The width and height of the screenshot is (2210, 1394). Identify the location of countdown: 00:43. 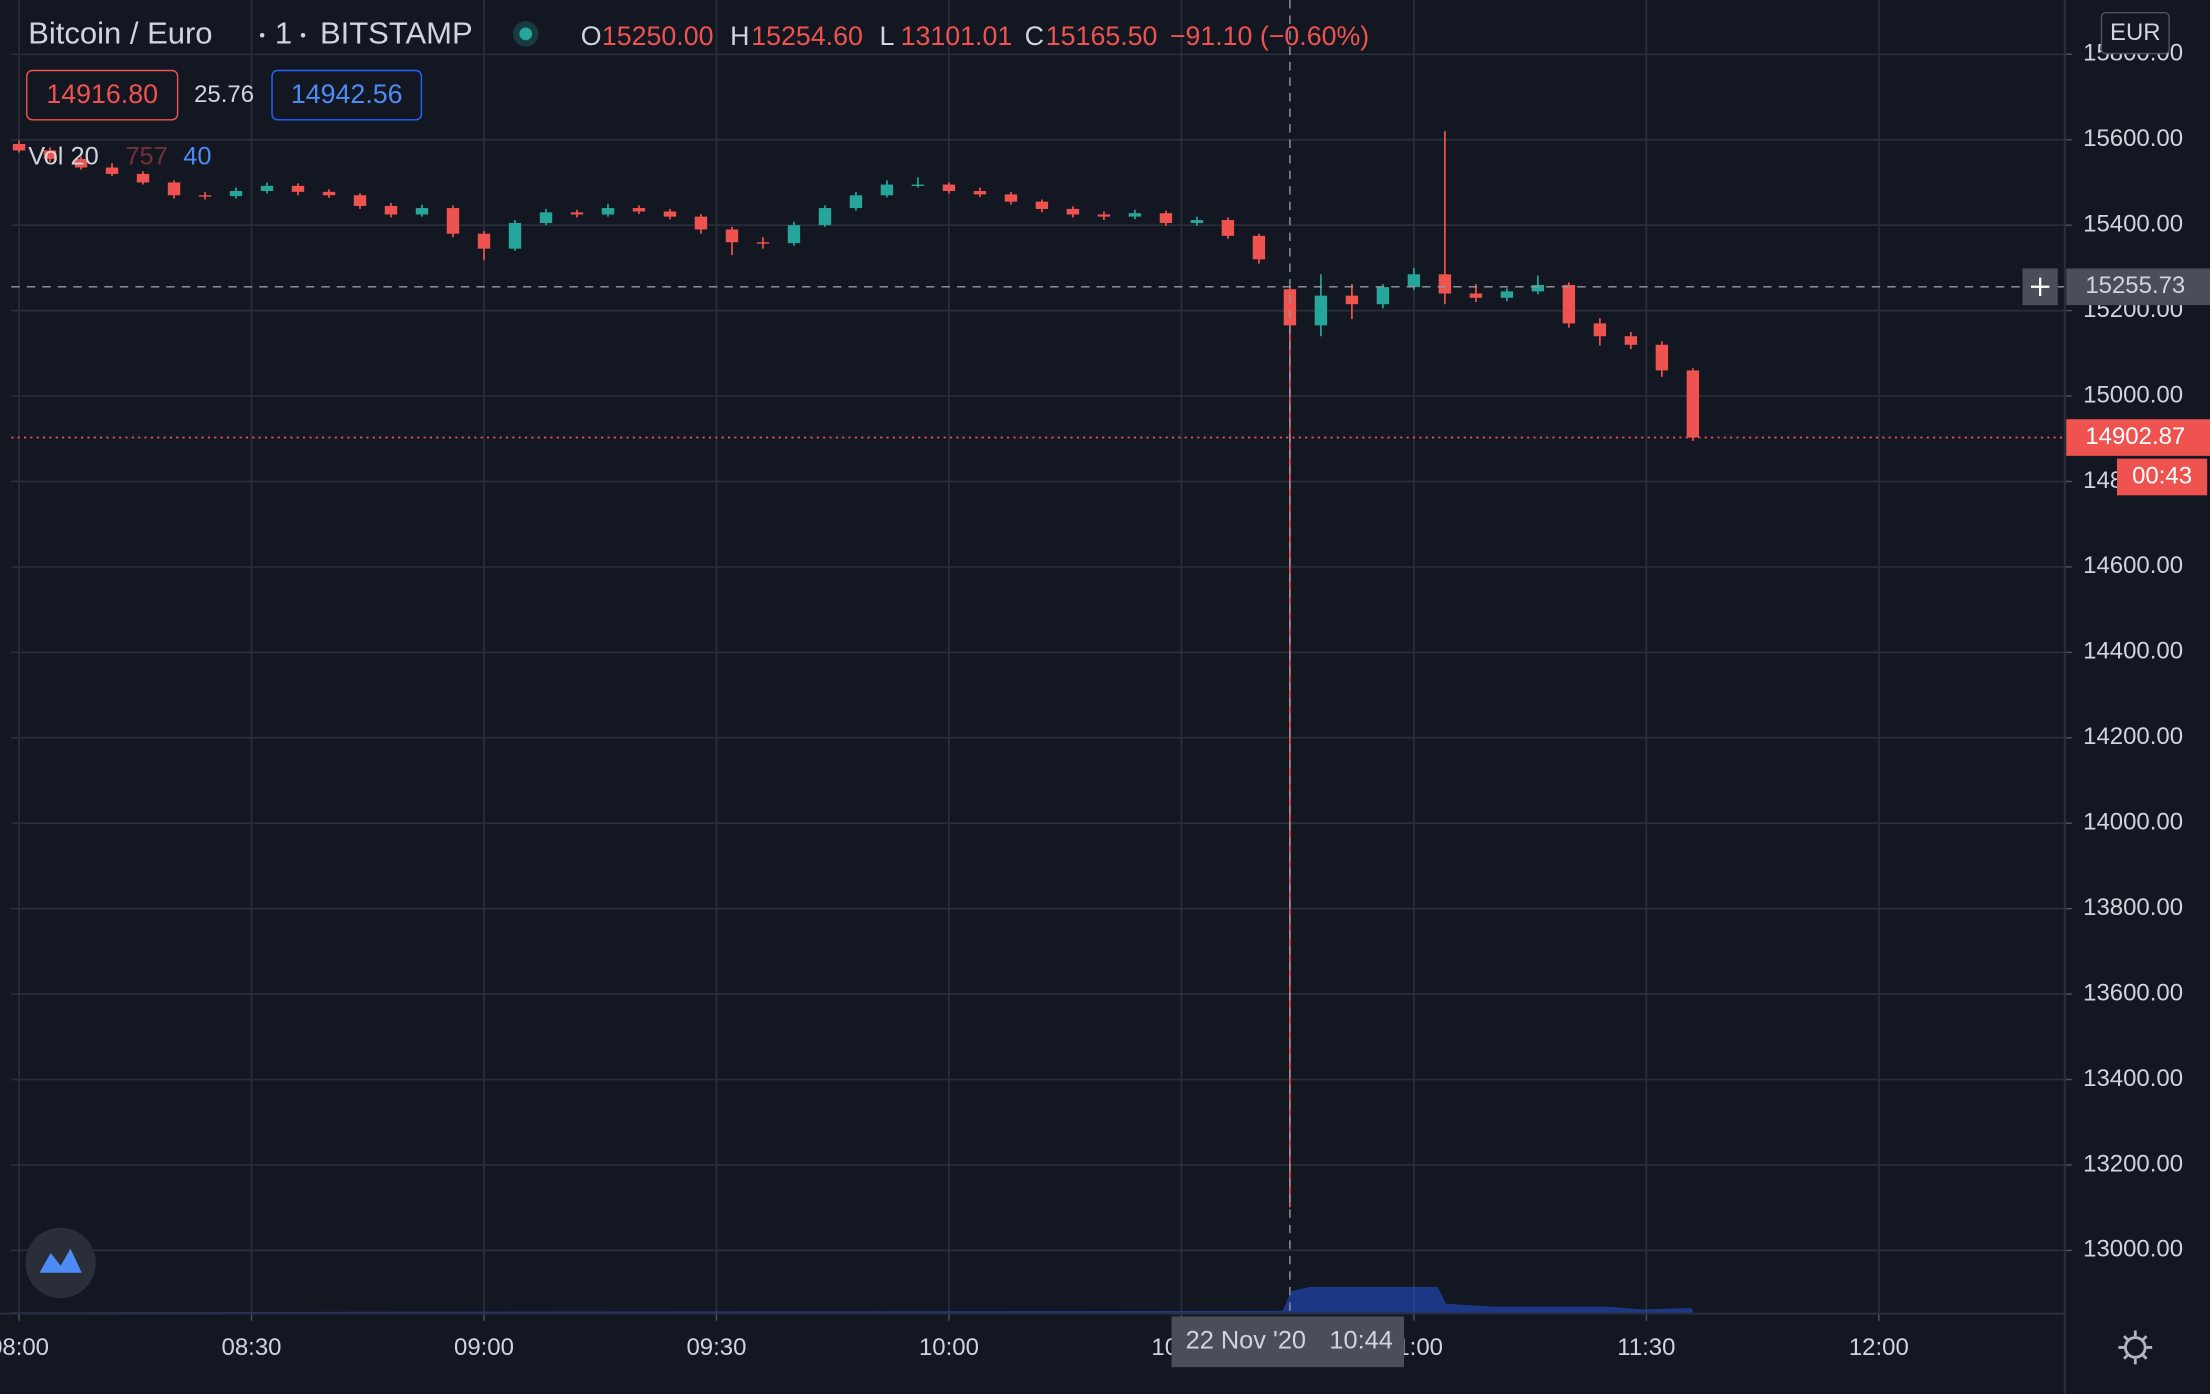
(2162, 475).